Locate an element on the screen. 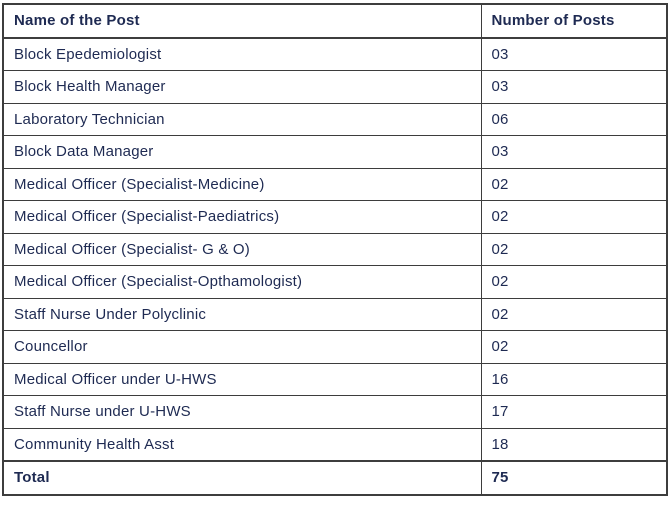 The height and width of the screenshot is (512, 668). table-row: Medical Officer (Specialist- G & O) 02 is located at coordinates (335, 249).